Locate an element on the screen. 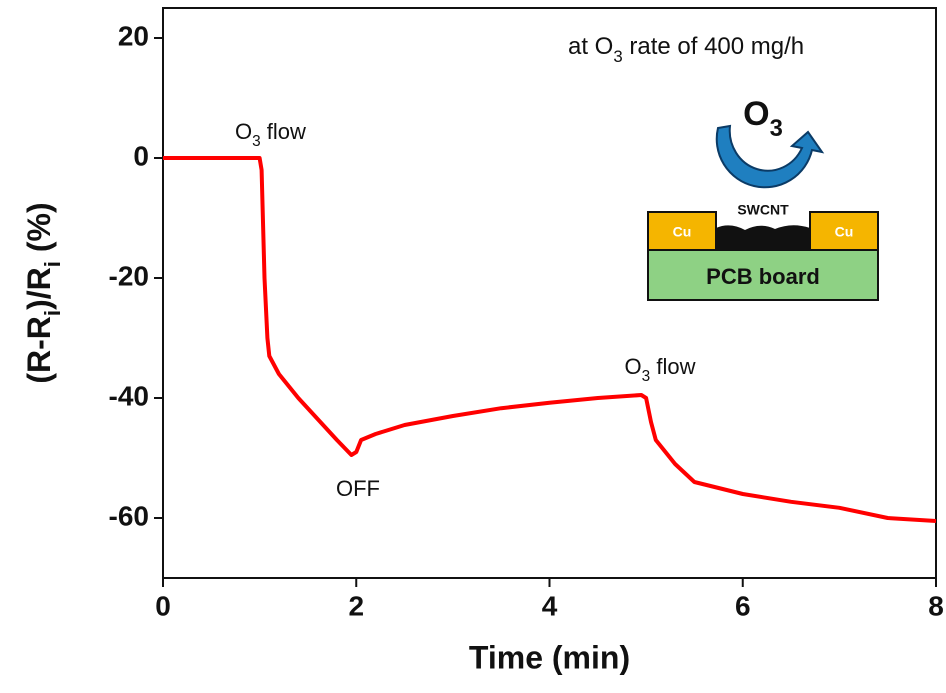 The height and width of the screenshot is (693, 946). y-tick-label: 20 is located at coordinates (133, 35).